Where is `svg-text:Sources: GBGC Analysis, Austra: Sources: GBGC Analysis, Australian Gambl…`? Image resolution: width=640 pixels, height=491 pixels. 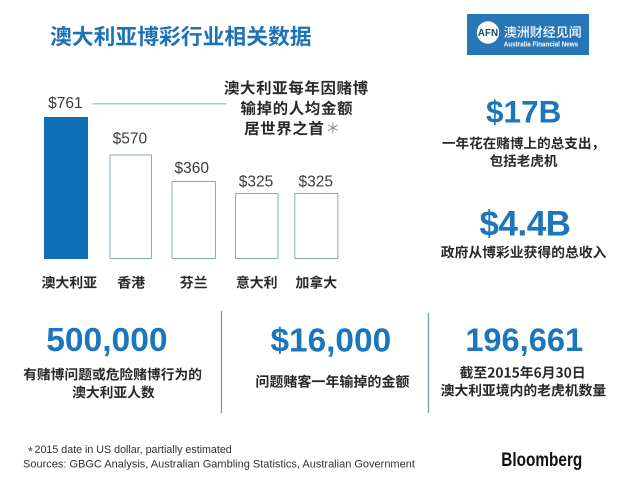 svg-text:Sources: GBGC Analysis, Austra: Sources: GBGC Analysis, Australian Gambl… is located at coordinates (219, 464).